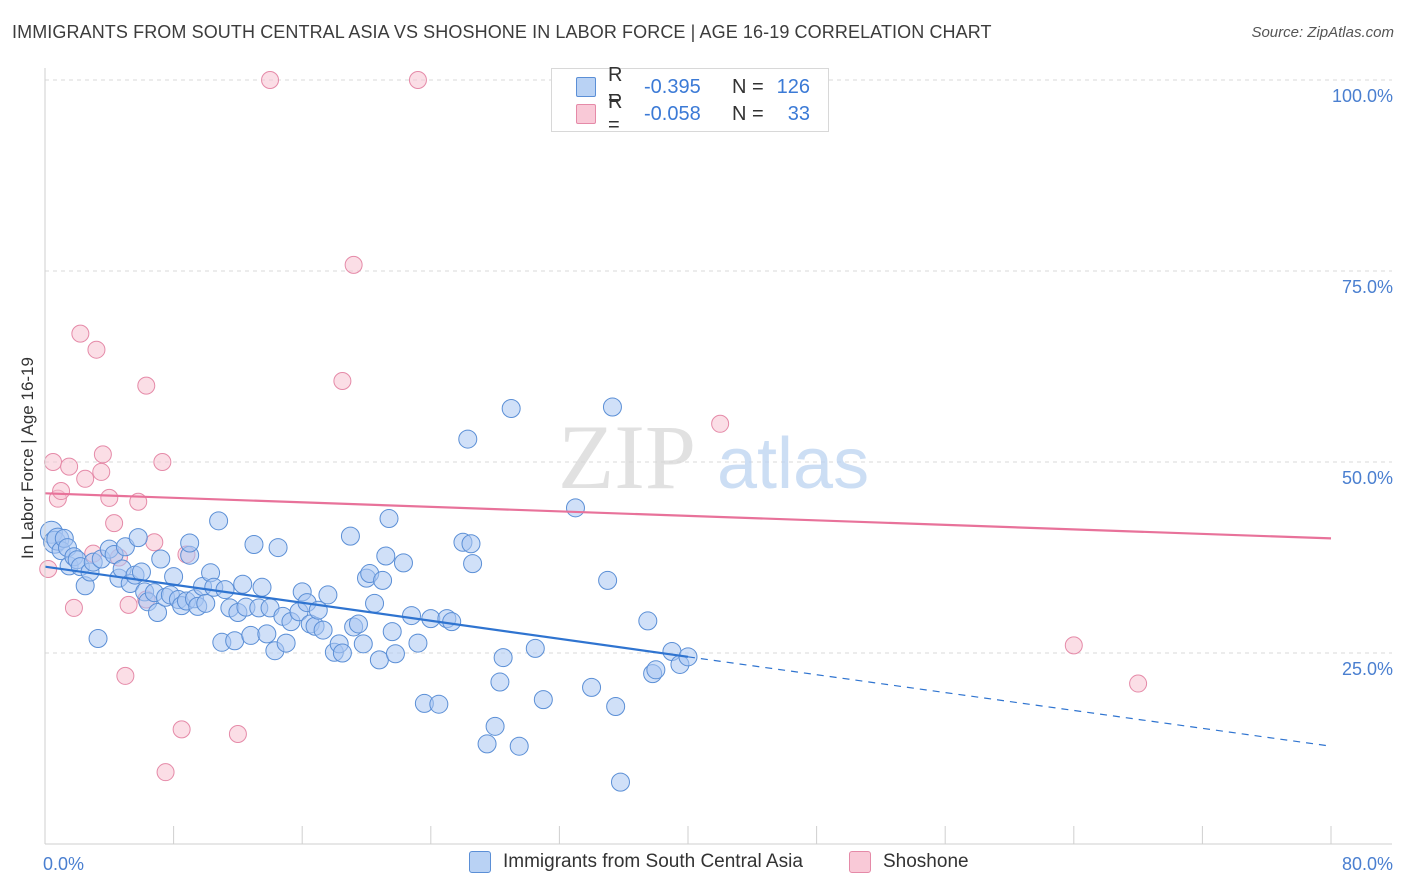 This screenshot has height=892, width=1406. I want to click on series-name-blue: Immigrants from South Central Asia, so click(653, 861).